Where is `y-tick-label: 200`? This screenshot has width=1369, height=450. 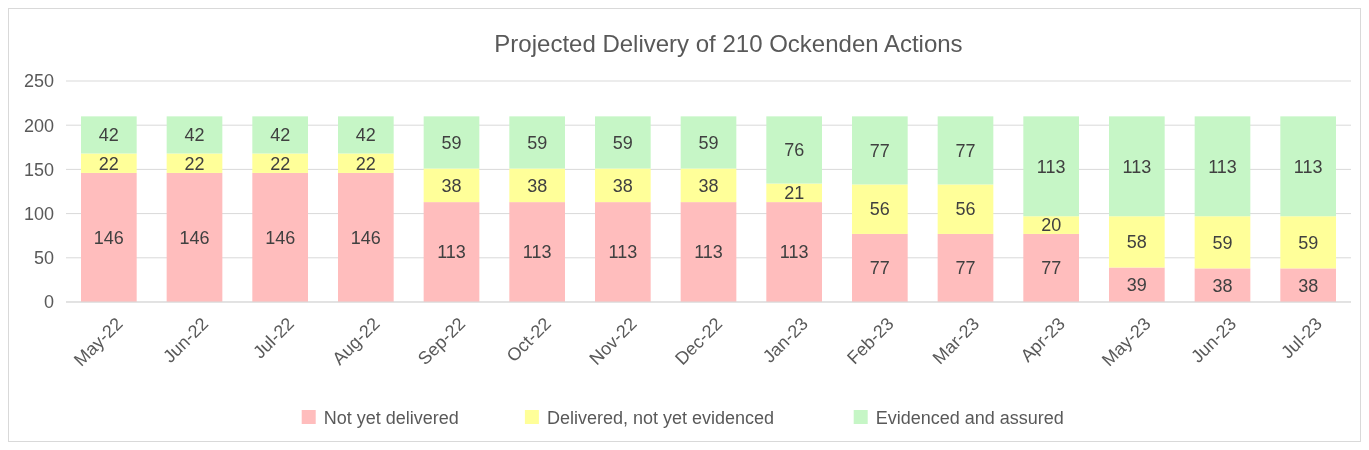 y-tick-label: 200 is located at coordinates (38, 125).